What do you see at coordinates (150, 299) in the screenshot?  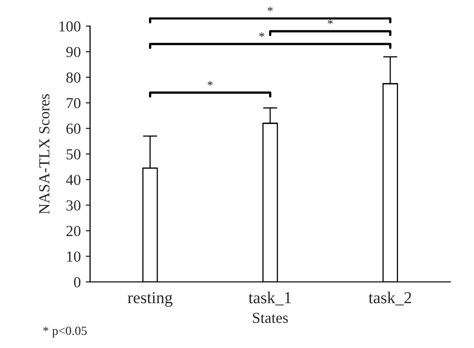 I see `x-tick-label: resting` at bounding box center [150, 299].